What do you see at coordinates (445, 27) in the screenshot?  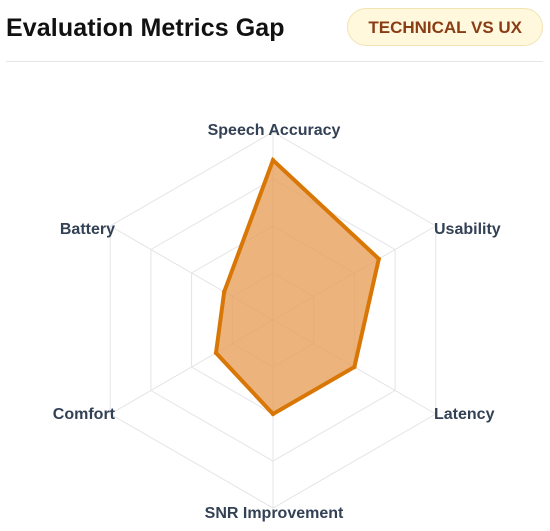 I see `technical-vs-ux-badge: TECHNICAL VS UX` at bounding box center [445, 27].